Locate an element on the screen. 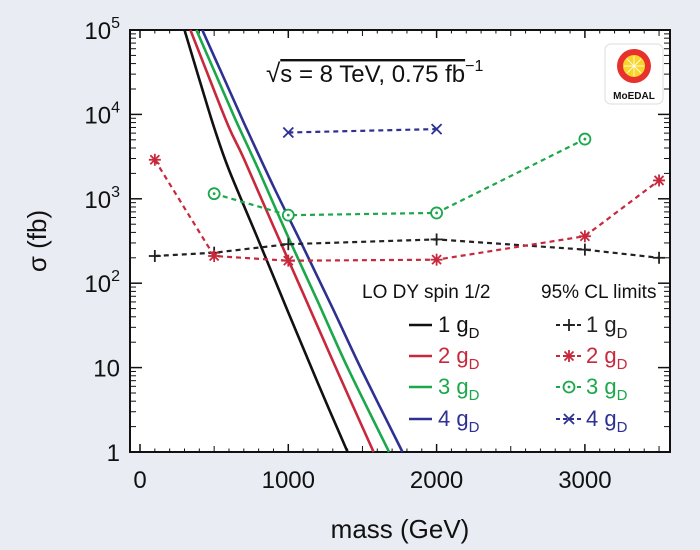 The width and height of the screenshot is (700, 550). x-tick-label: 0 is located at coordinates (139, 480).